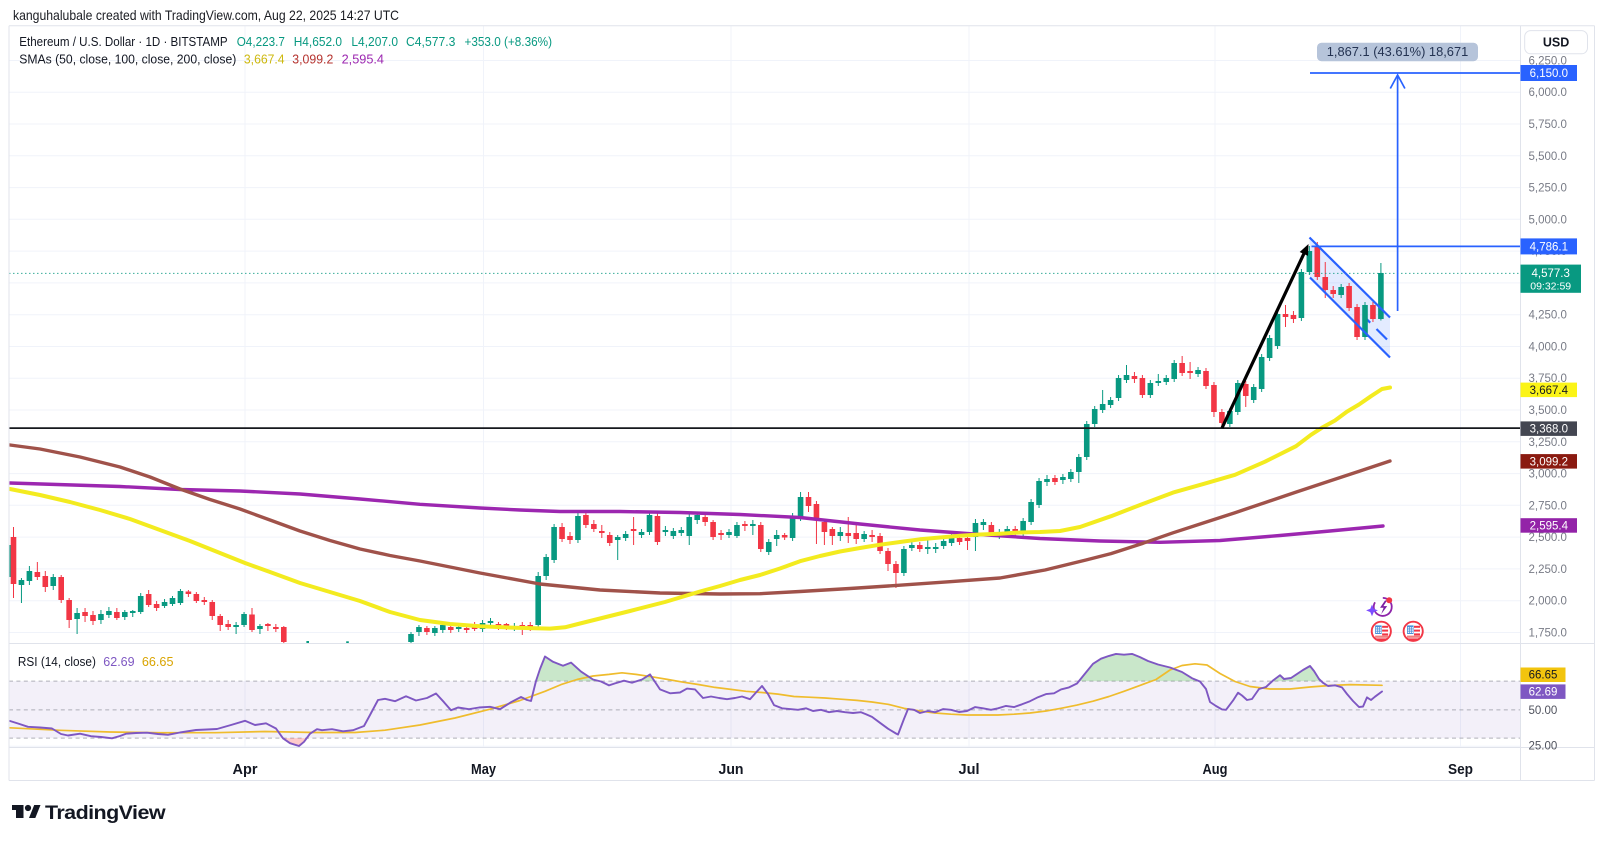  I want to click on svg-text: C4,577.3, so click(430, 41).